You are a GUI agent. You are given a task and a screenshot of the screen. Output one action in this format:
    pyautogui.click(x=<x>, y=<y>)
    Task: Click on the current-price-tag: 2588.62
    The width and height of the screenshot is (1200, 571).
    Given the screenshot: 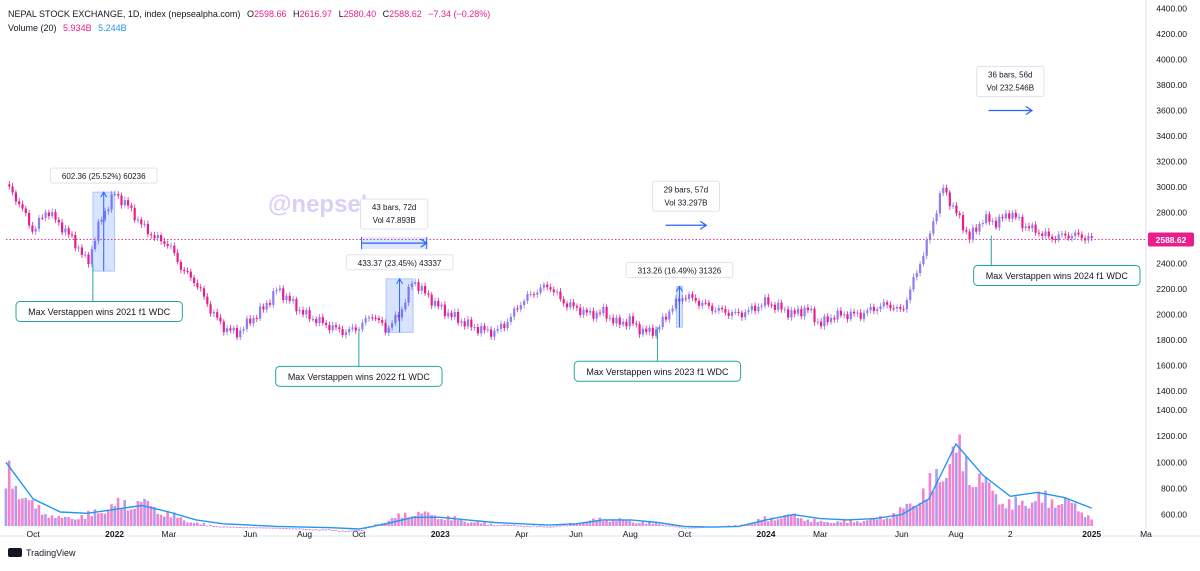 What is the action you would take?
    pyautogui.click(x=1171, y=240)
    